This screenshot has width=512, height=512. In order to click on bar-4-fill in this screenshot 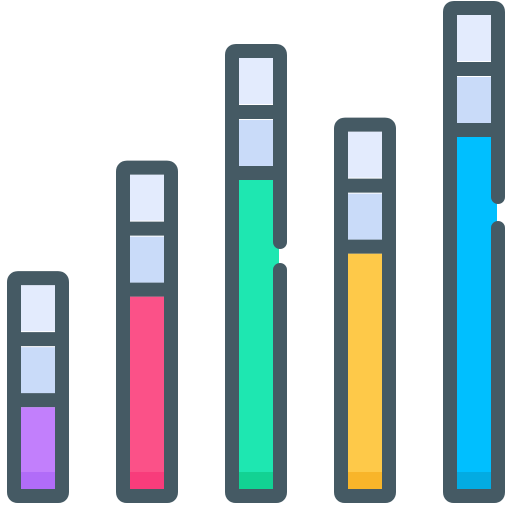, I will do `click(365, 374)`.